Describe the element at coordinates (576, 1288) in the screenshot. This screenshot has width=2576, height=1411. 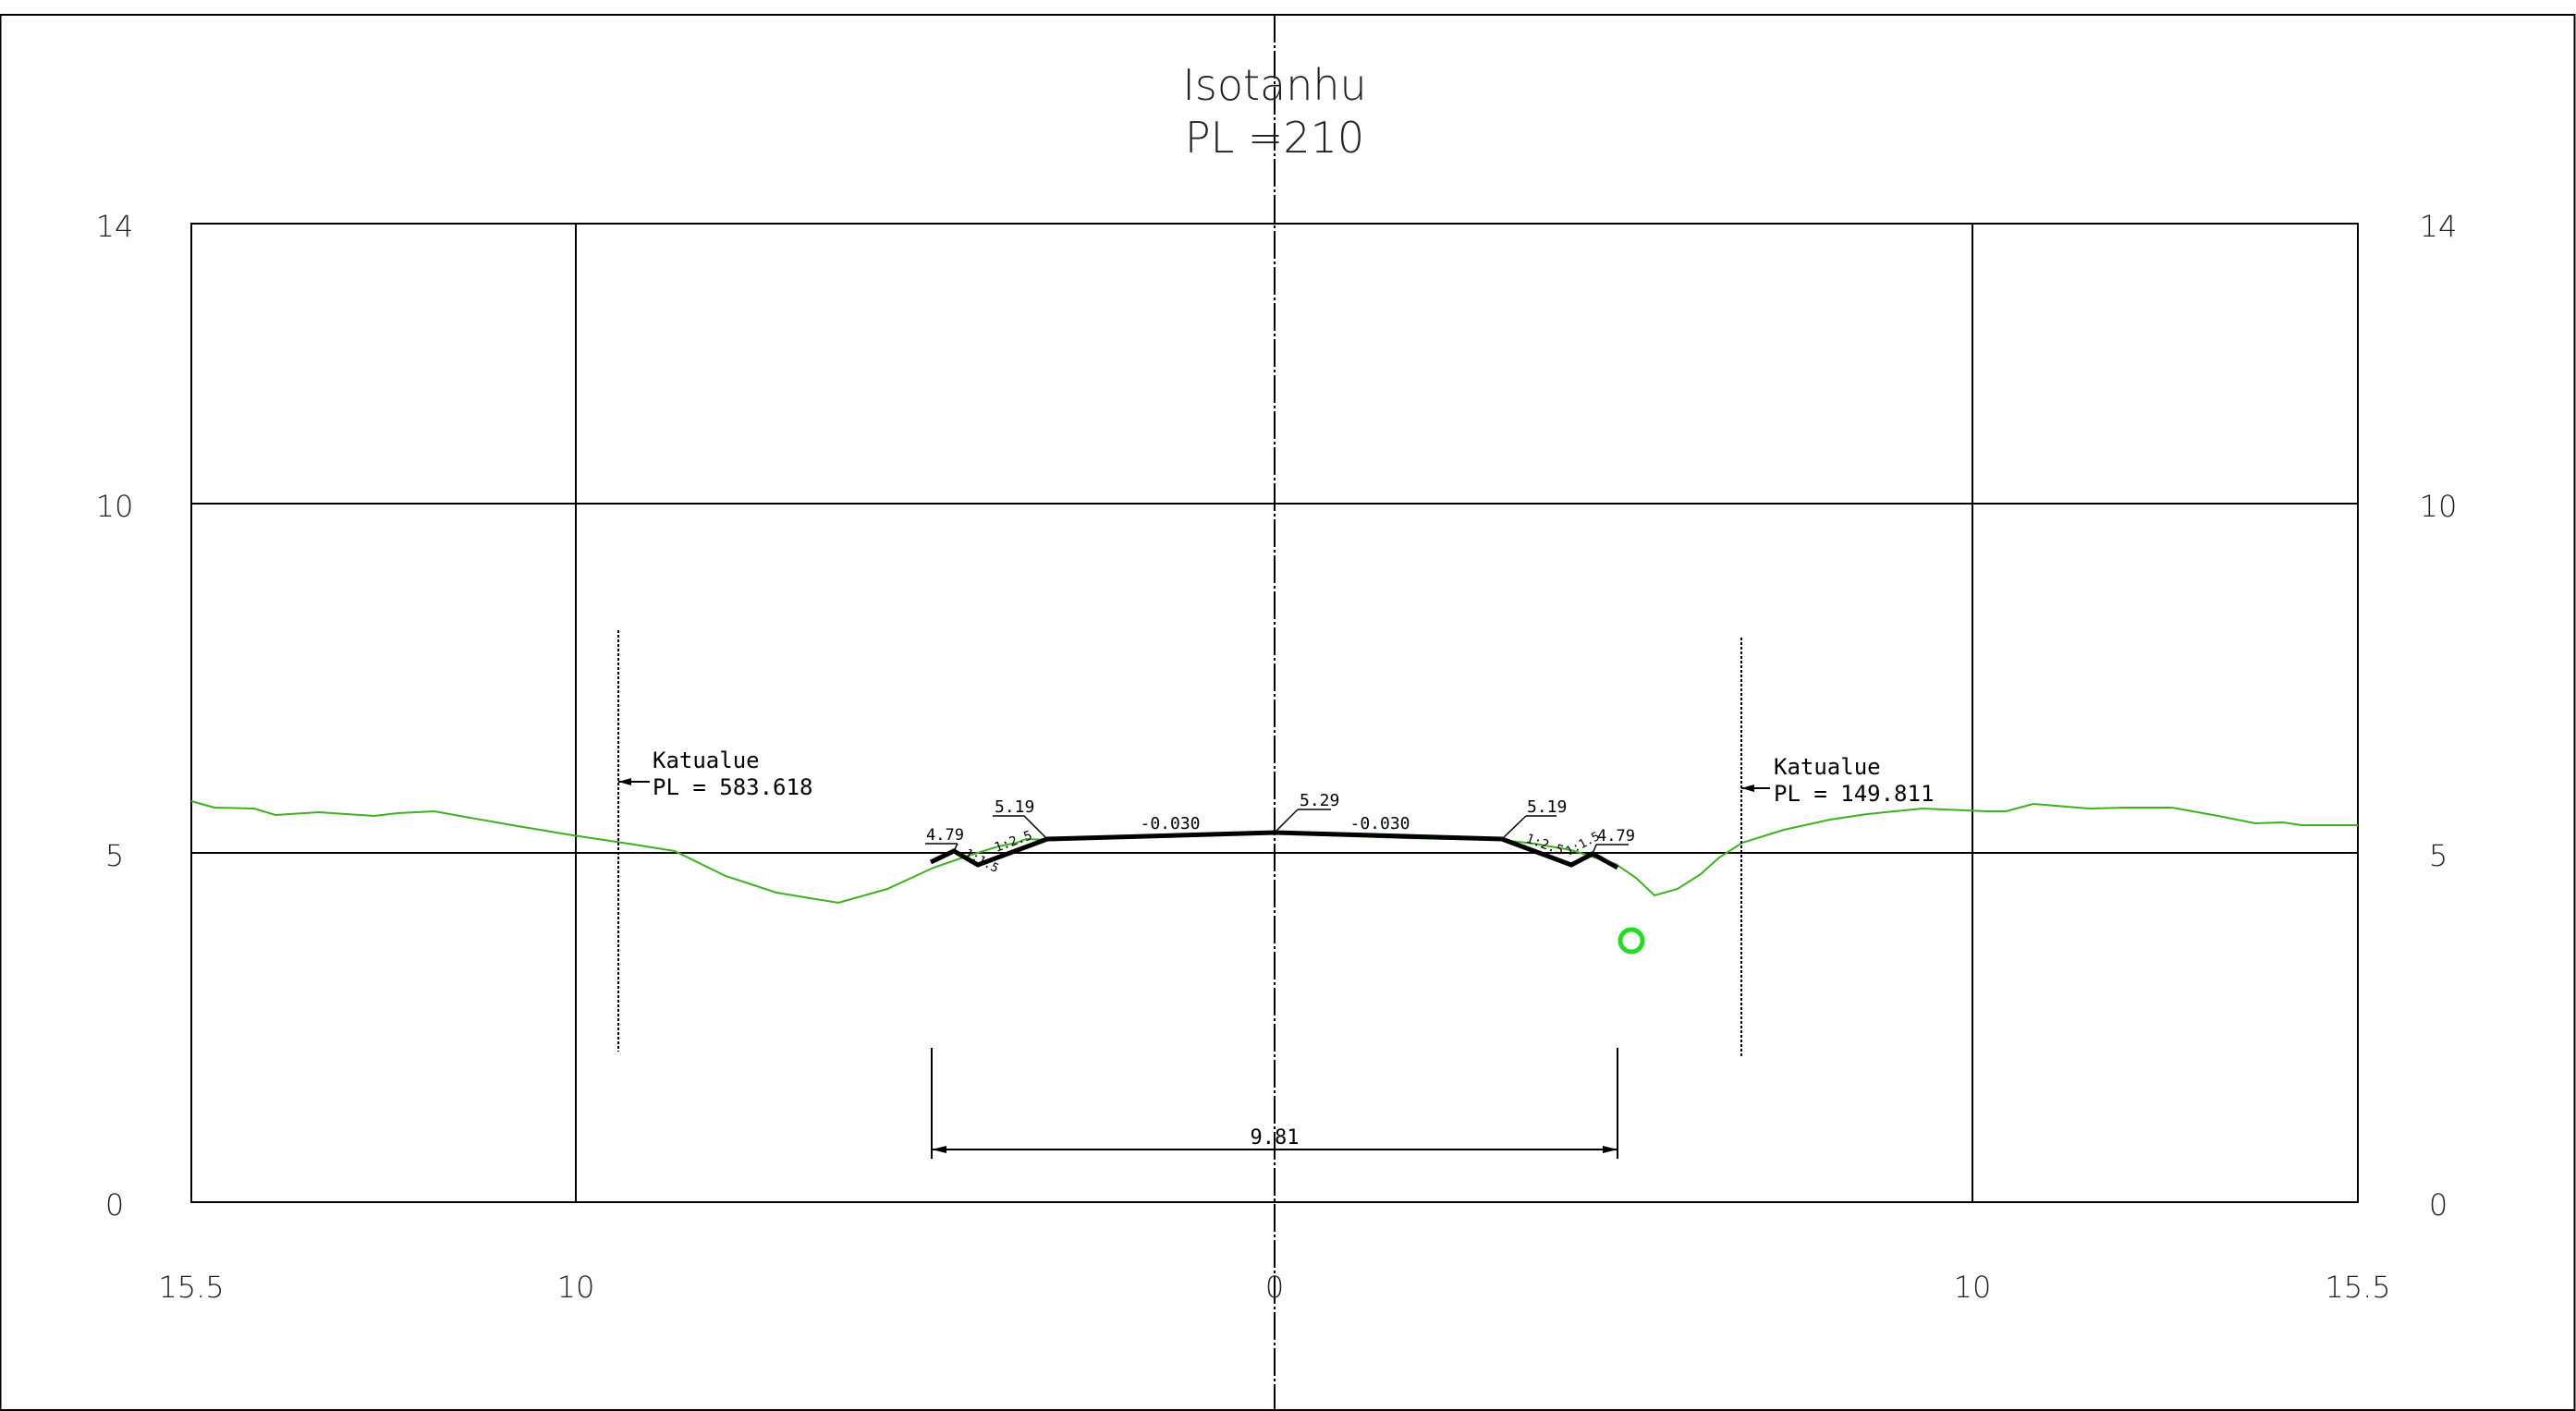
I see `x-label-left-10: 10` at that location.